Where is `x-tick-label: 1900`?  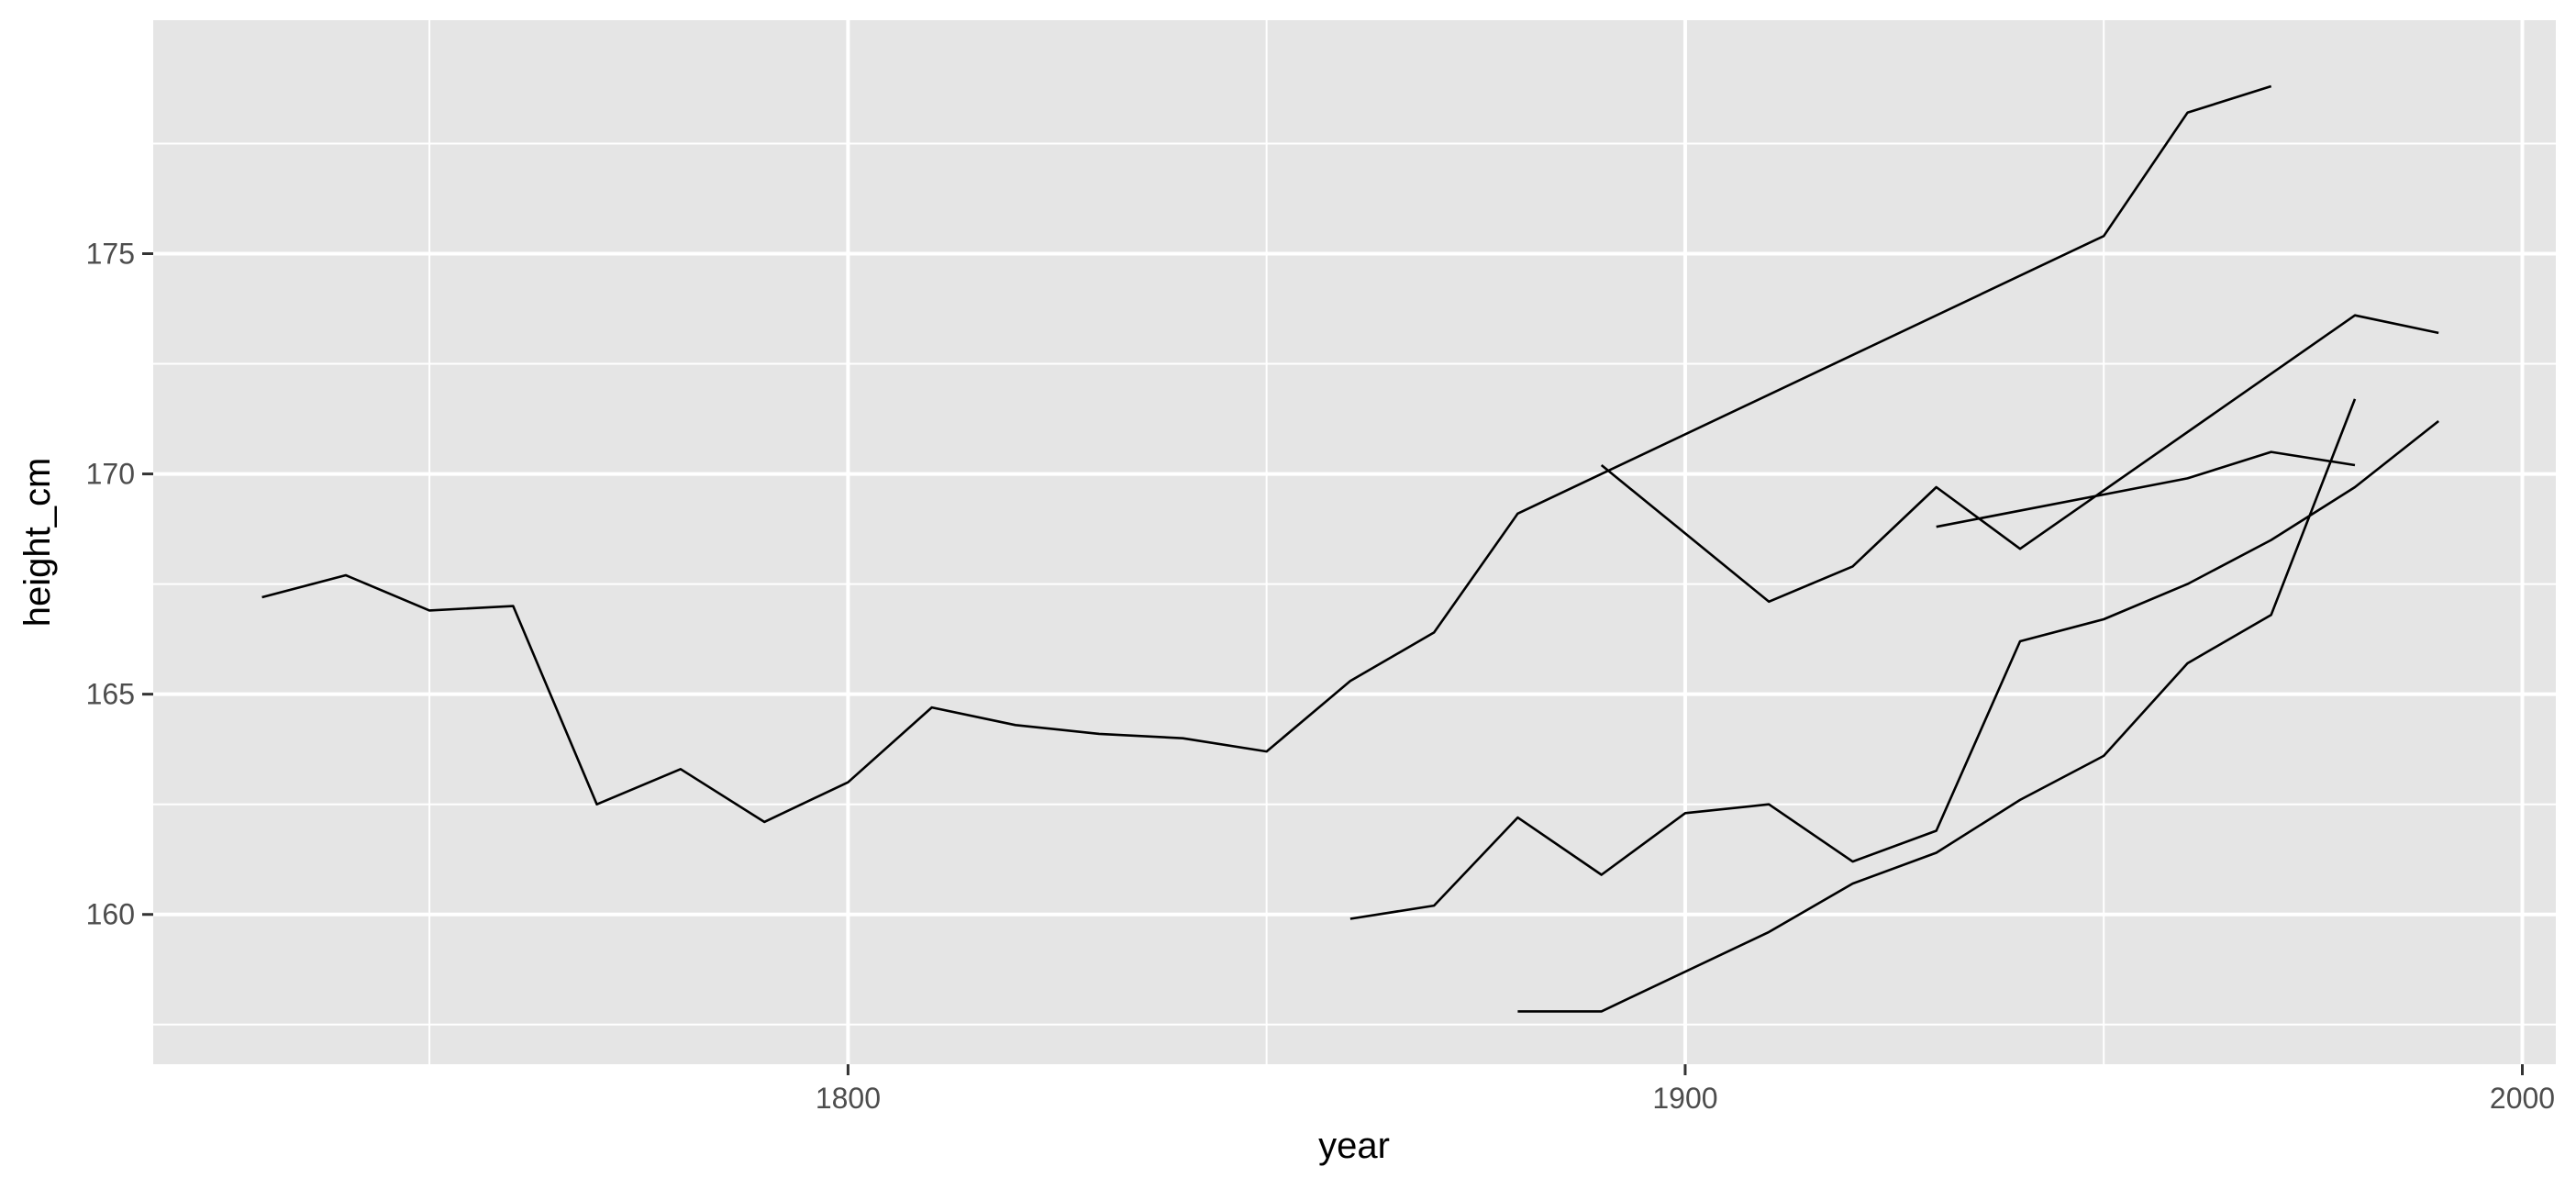 x-tick-label: 1900 is located at coordinates (1684, 1098).